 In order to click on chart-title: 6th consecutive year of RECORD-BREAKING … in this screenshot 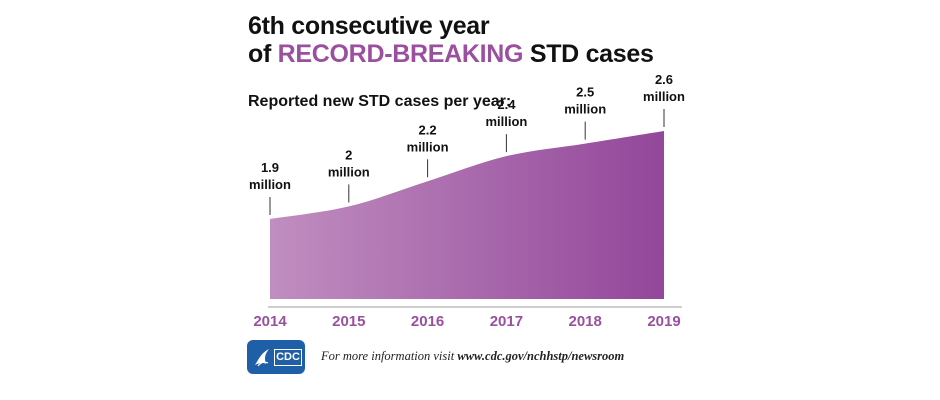, I will do `click(451, 40)`.